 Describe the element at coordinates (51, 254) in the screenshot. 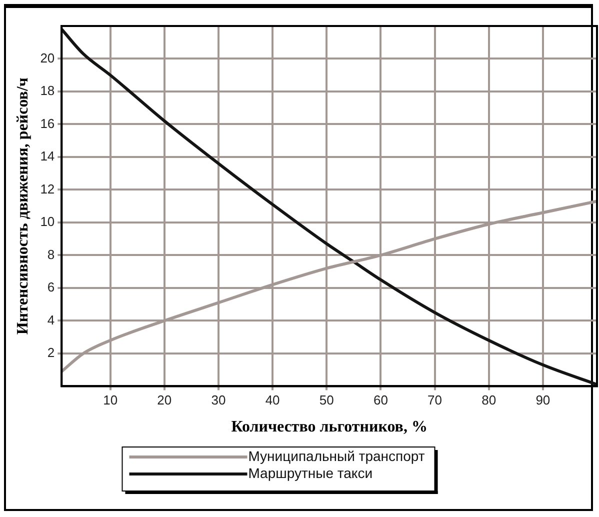

I see `y-tick-label: 8` at that location.